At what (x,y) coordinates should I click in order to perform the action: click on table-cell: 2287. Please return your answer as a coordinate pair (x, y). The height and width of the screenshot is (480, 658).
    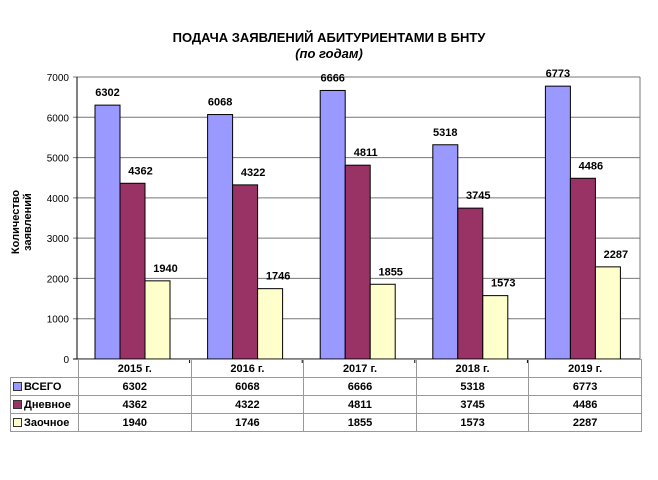
    Looking at the image, I should click on (585, 422).